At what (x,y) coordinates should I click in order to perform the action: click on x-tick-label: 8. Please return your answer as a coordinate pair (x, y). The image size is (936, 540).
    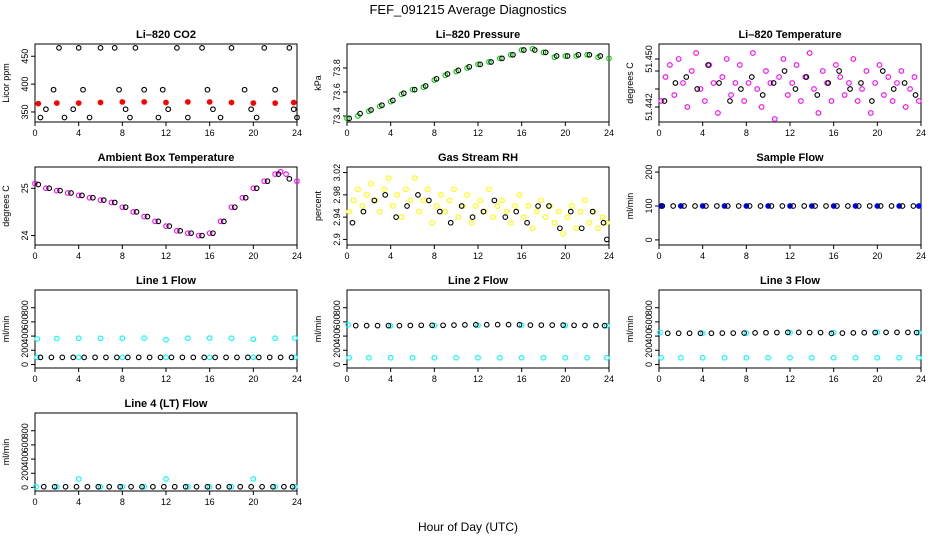
    Looking at the image, I should click on (122, 502).